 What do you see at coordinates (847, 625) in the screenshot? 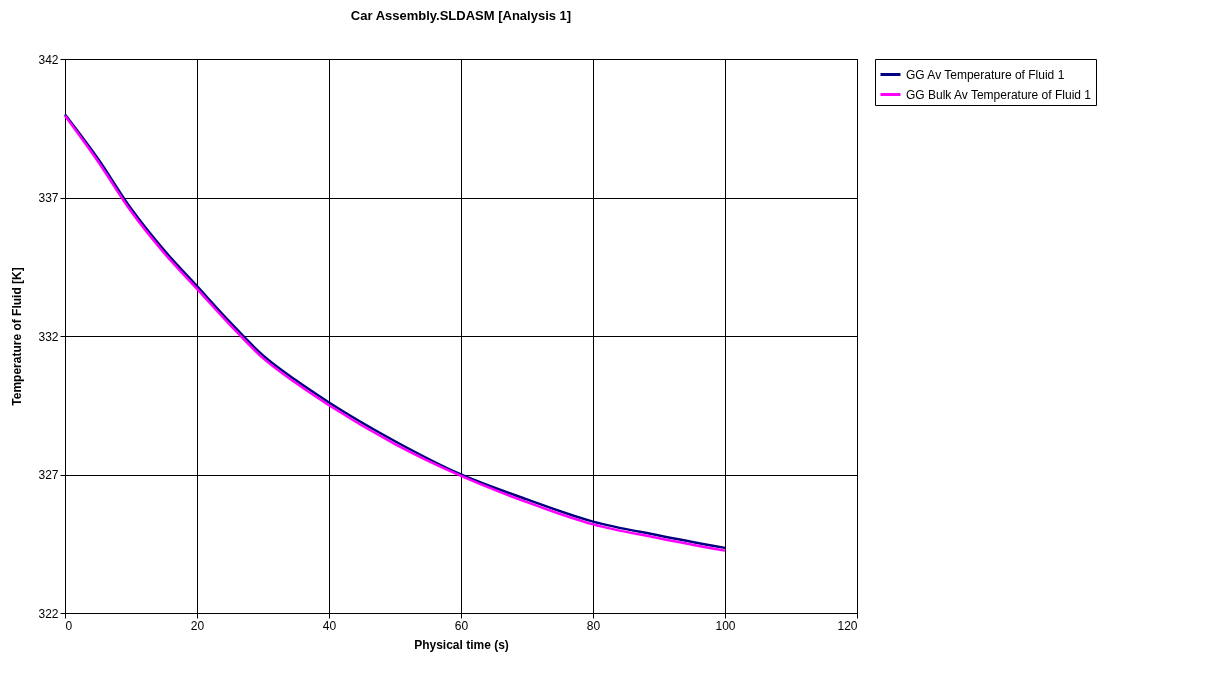
I see `x-tick-label: 120` at bounding box center [847, 625].